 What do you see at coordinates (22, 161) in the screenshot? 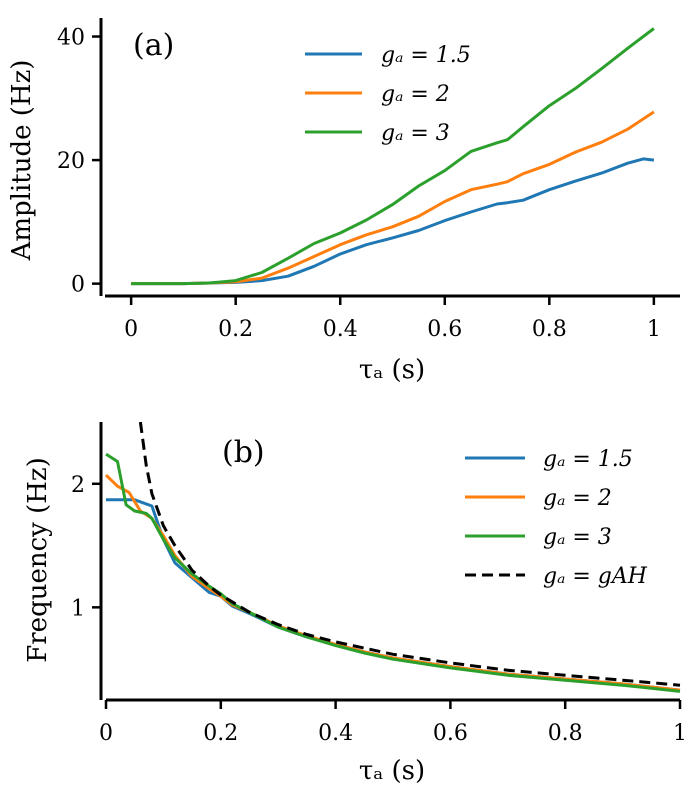
I see `y-axis-label: Amplitude (Hz)` at bounding box center [22, 161].